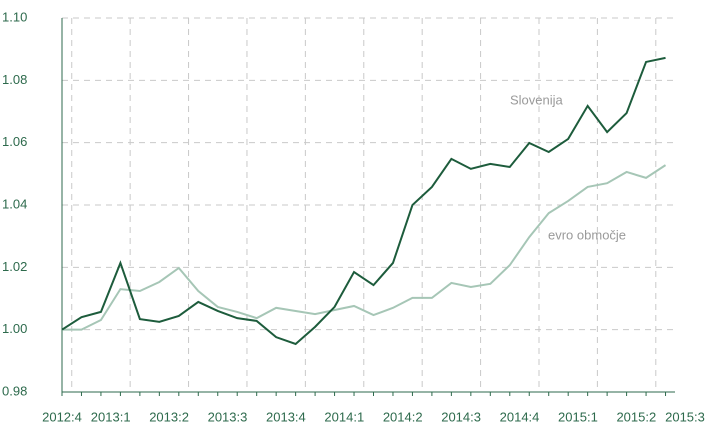  Describe the element at coordinates (461, 416) in the screenshot. I see `x-tick-label: 2014:3` at that location.